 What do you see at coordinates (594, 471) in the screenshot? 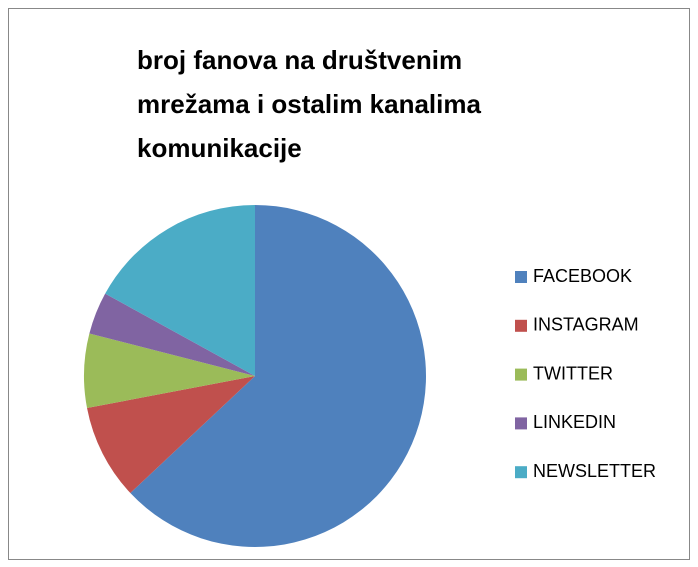
I see `legend-label: NEWSLETTER` at bounding box center [594, 471].